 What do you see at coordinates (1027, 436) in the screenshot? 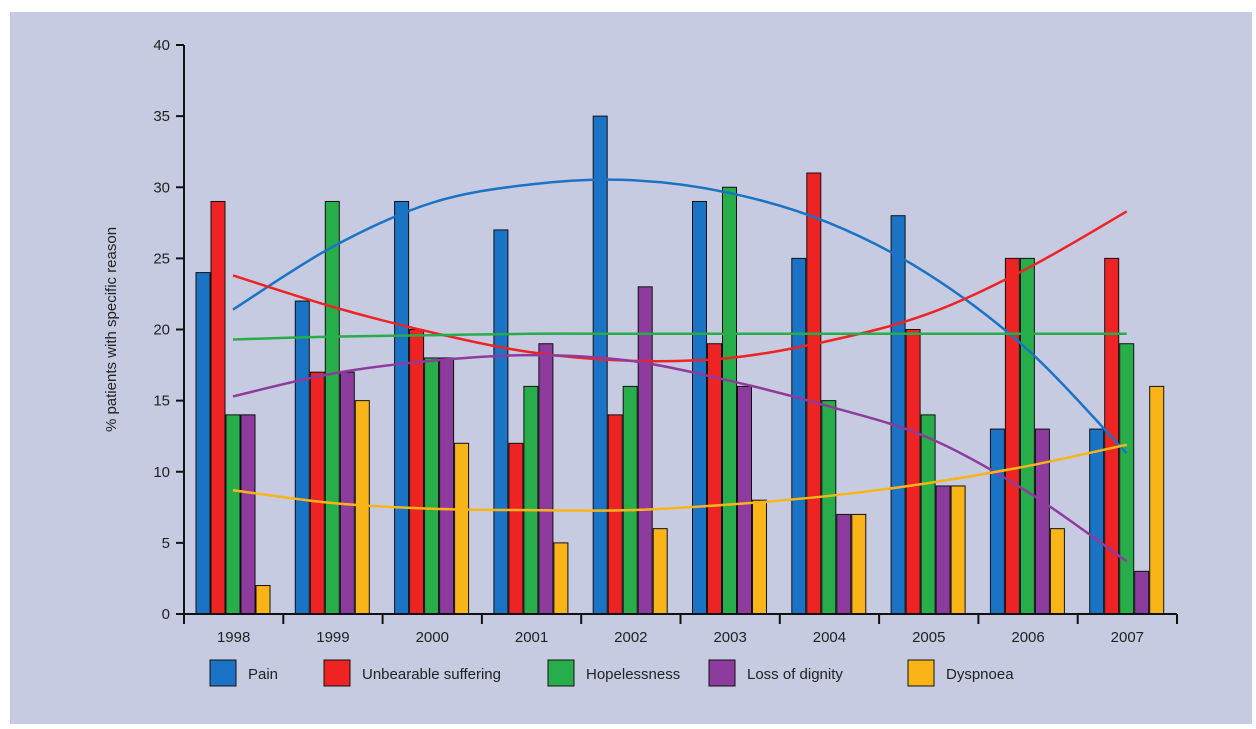
I see `bar-hopelessness-2006` at bounding box center [1027, 436].